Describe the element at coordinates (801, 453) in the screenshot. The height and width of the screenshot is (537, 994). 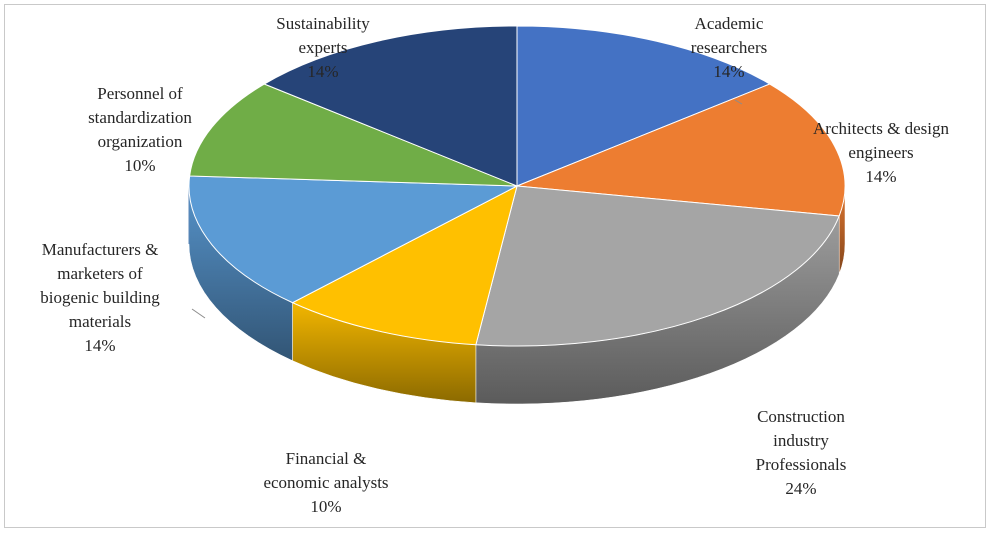
I see `data-label-2: Construction industry Professionals 24%` at that location.